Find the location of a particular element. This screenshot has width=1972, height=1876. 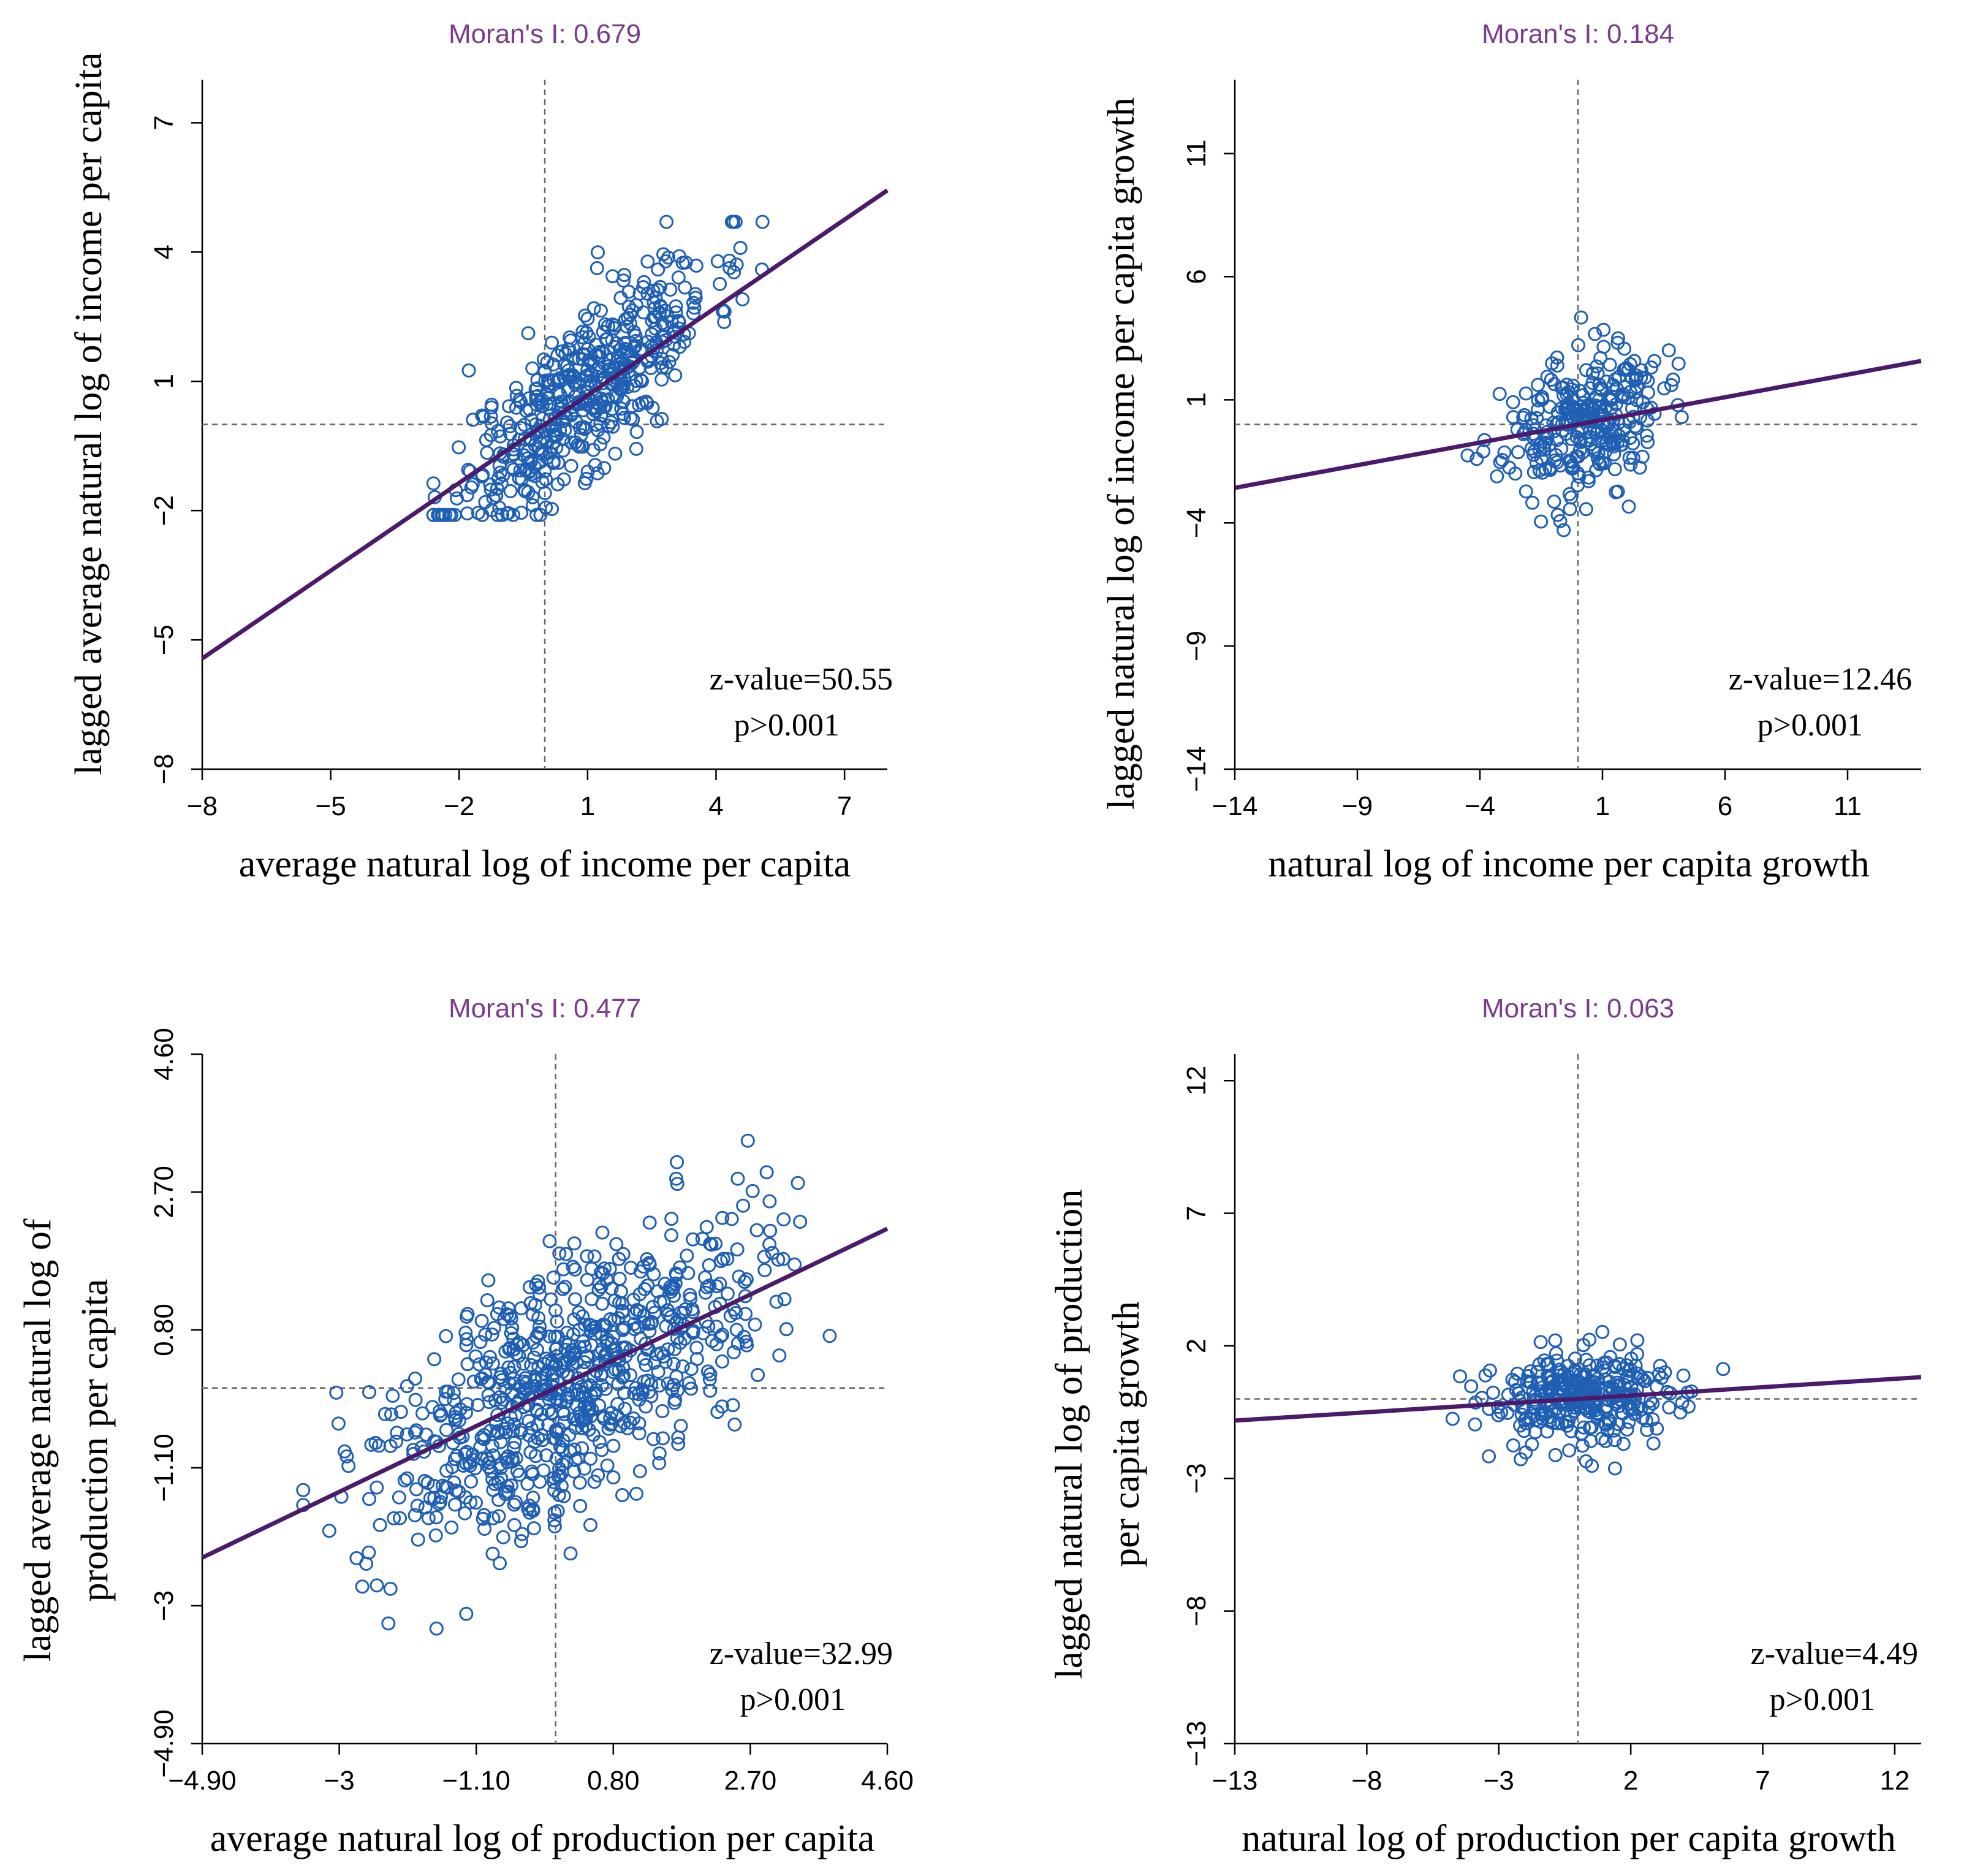

plot-area: −13 −8 −3 2 7 12 −13 −8 −3 2 7 12 is located at coordinates (1551, 1425).